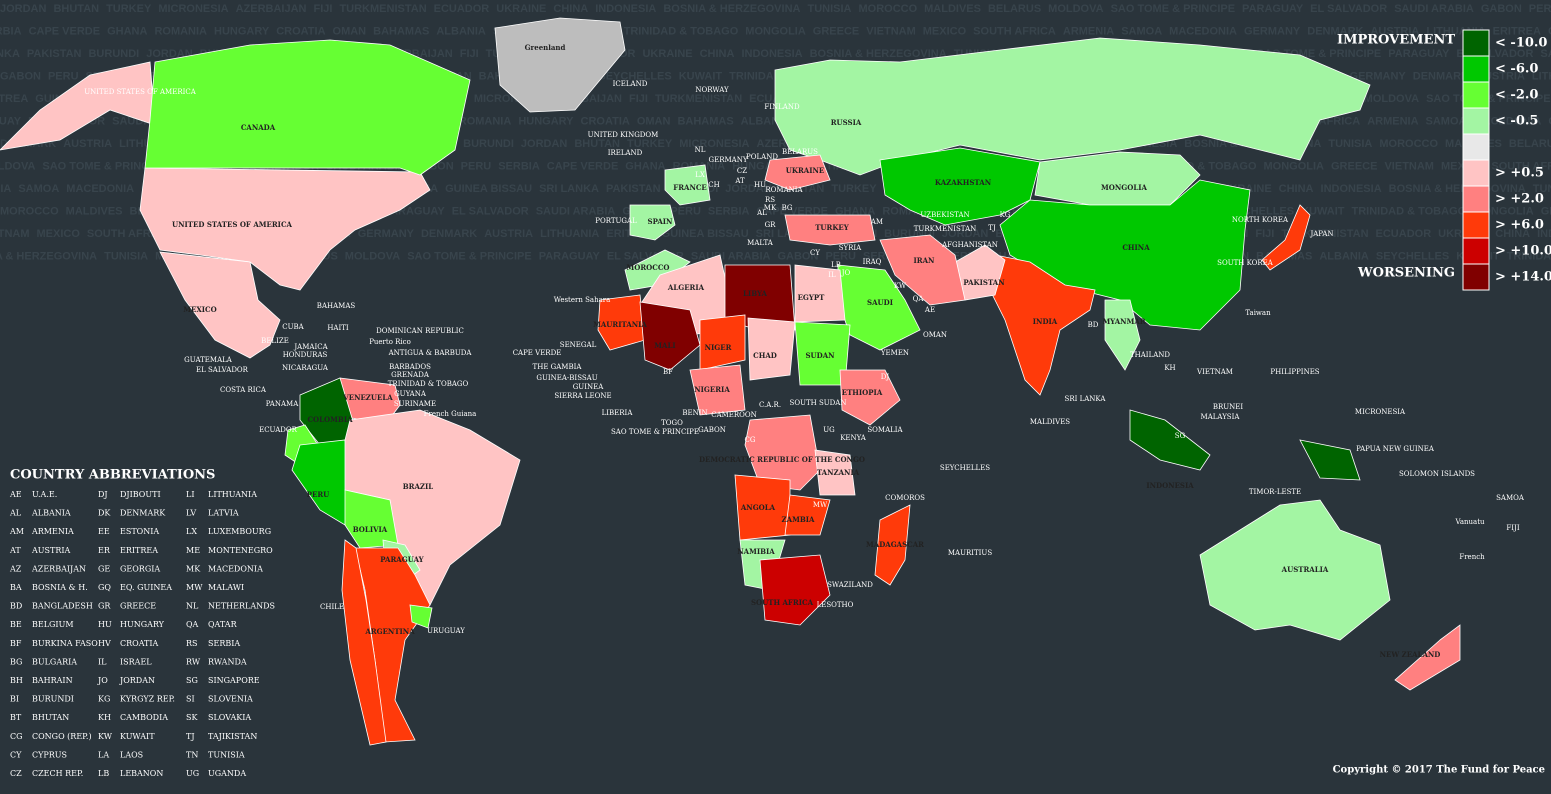 The height and width of the screenshot is (794, 1551). Describe the element at coordinates (698, 99) in the screenshot. I see `background-name: TURKMENISTAN` at that location.